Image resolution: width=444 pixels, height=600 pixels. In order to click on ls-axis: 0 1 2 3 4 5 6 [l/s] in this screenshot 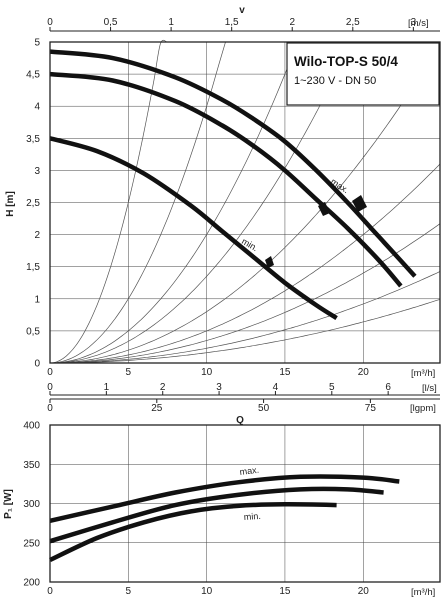, I will do `click(243, 389)`.